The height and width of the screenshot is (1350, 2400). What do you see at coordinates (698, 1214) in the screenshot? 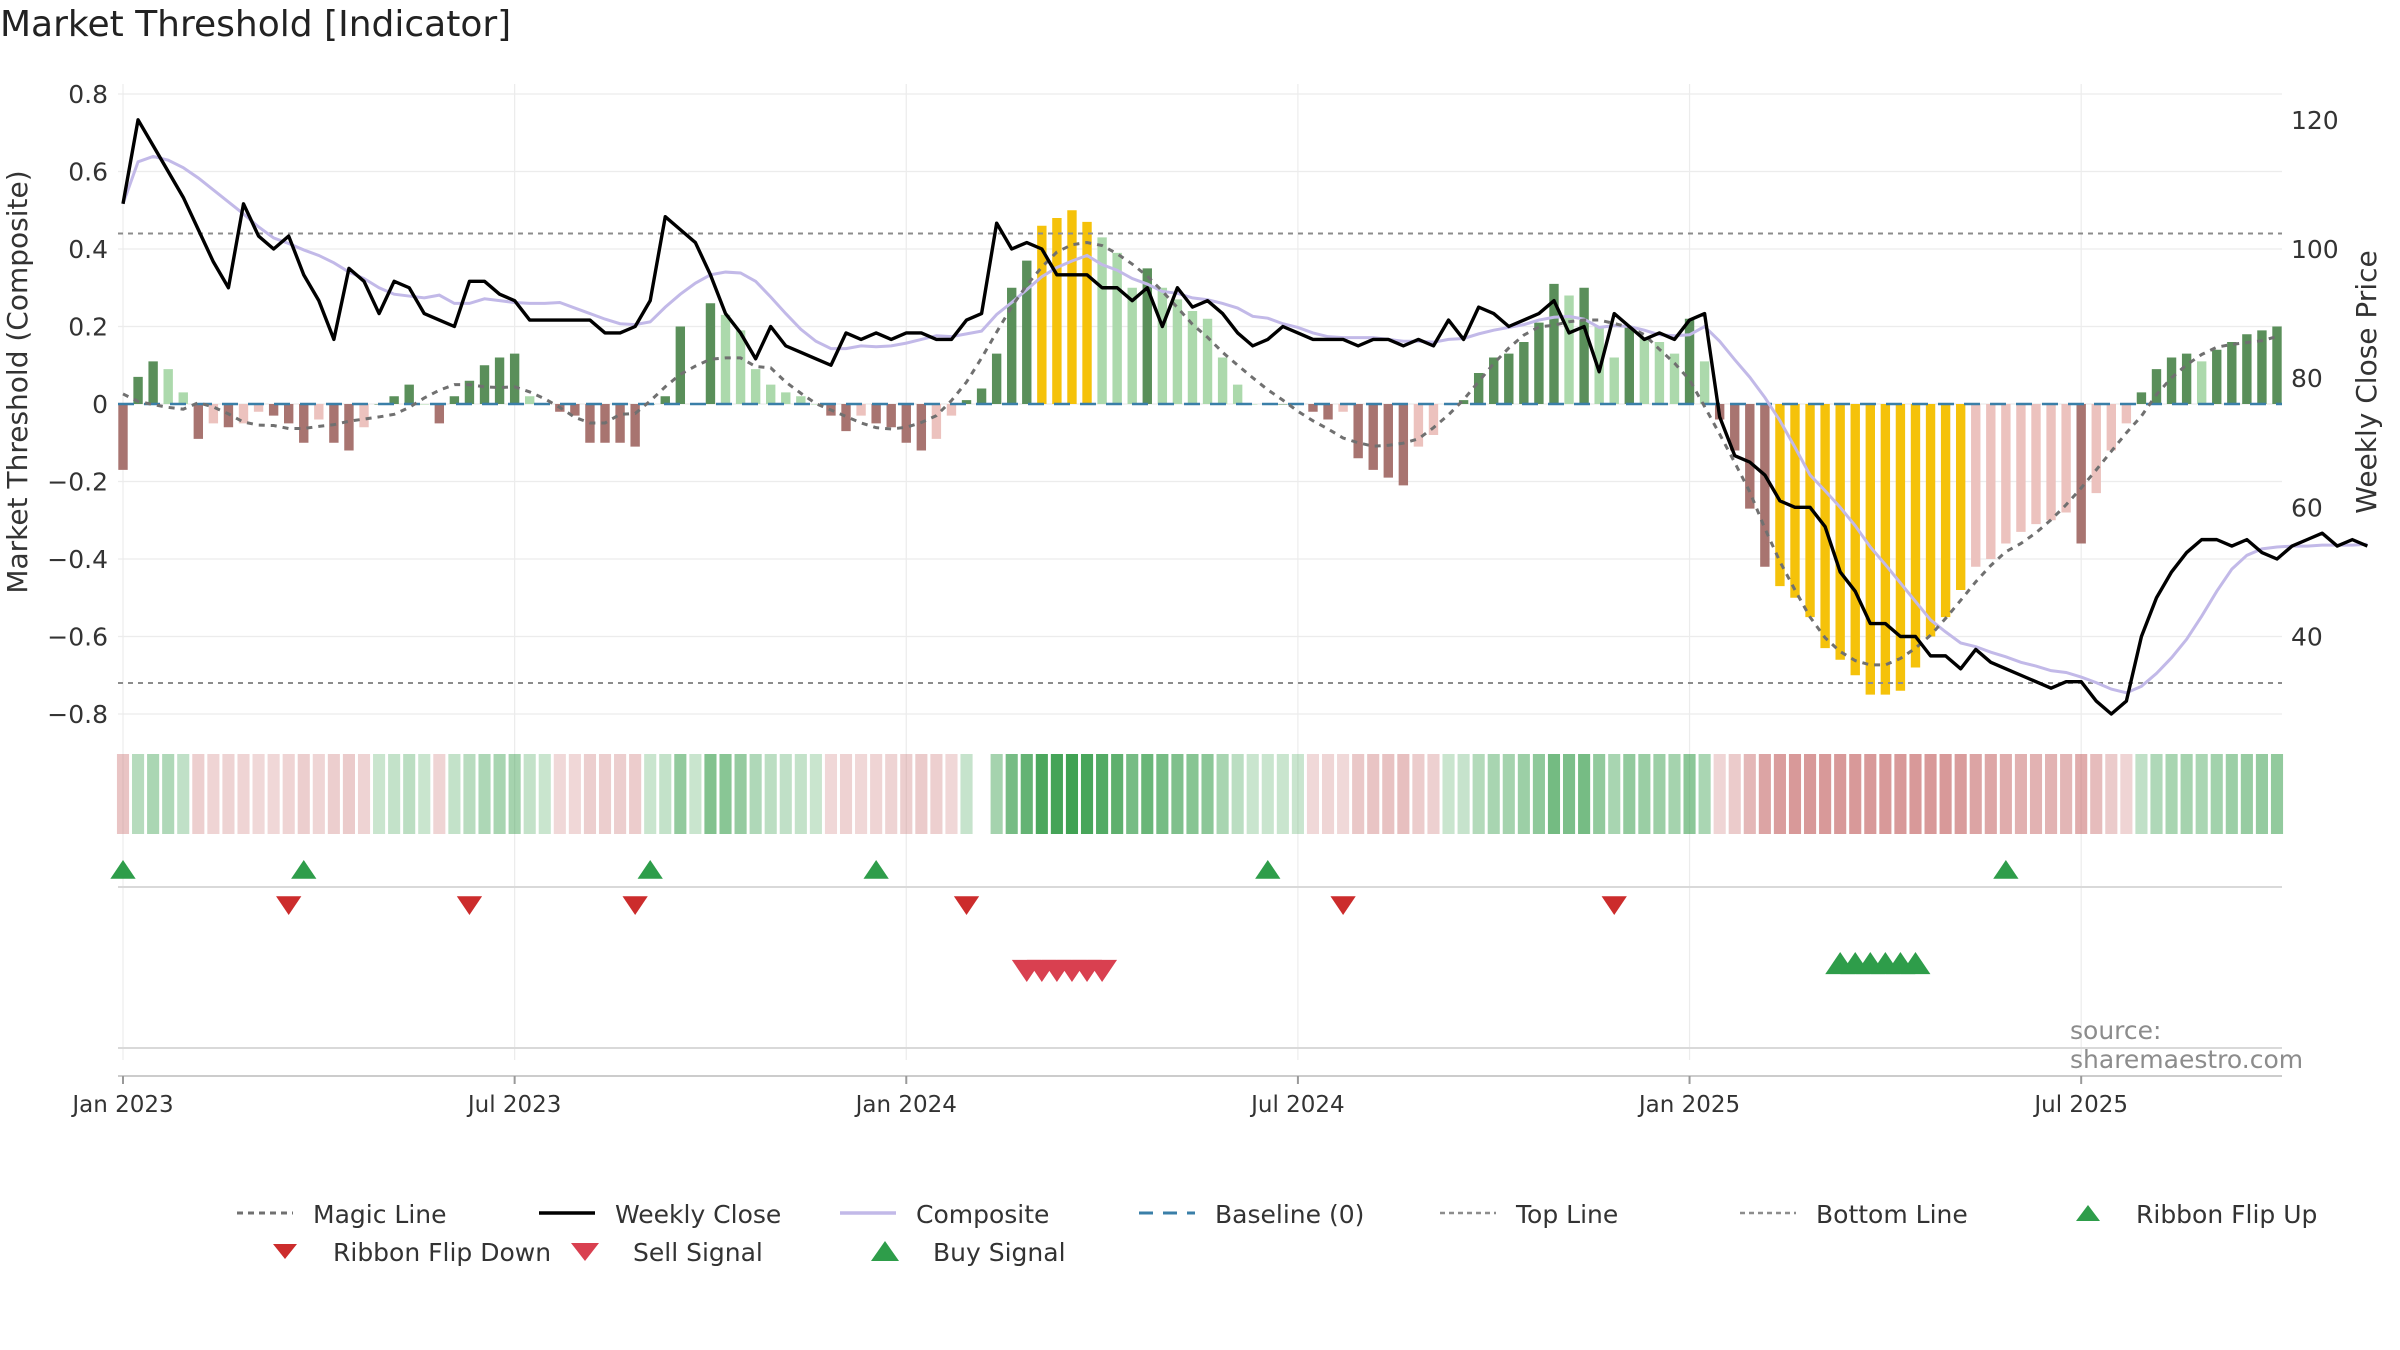
I see `legend-label: Weekly Close` at bounding box center [698, 1214].